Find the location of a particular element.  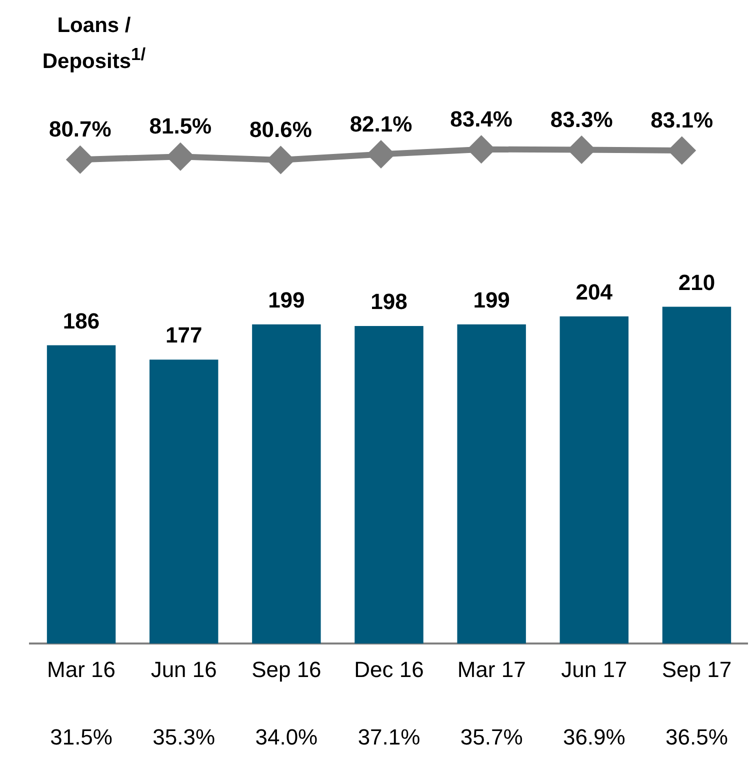

text: 34.0% is located at coordinates (286, 737).